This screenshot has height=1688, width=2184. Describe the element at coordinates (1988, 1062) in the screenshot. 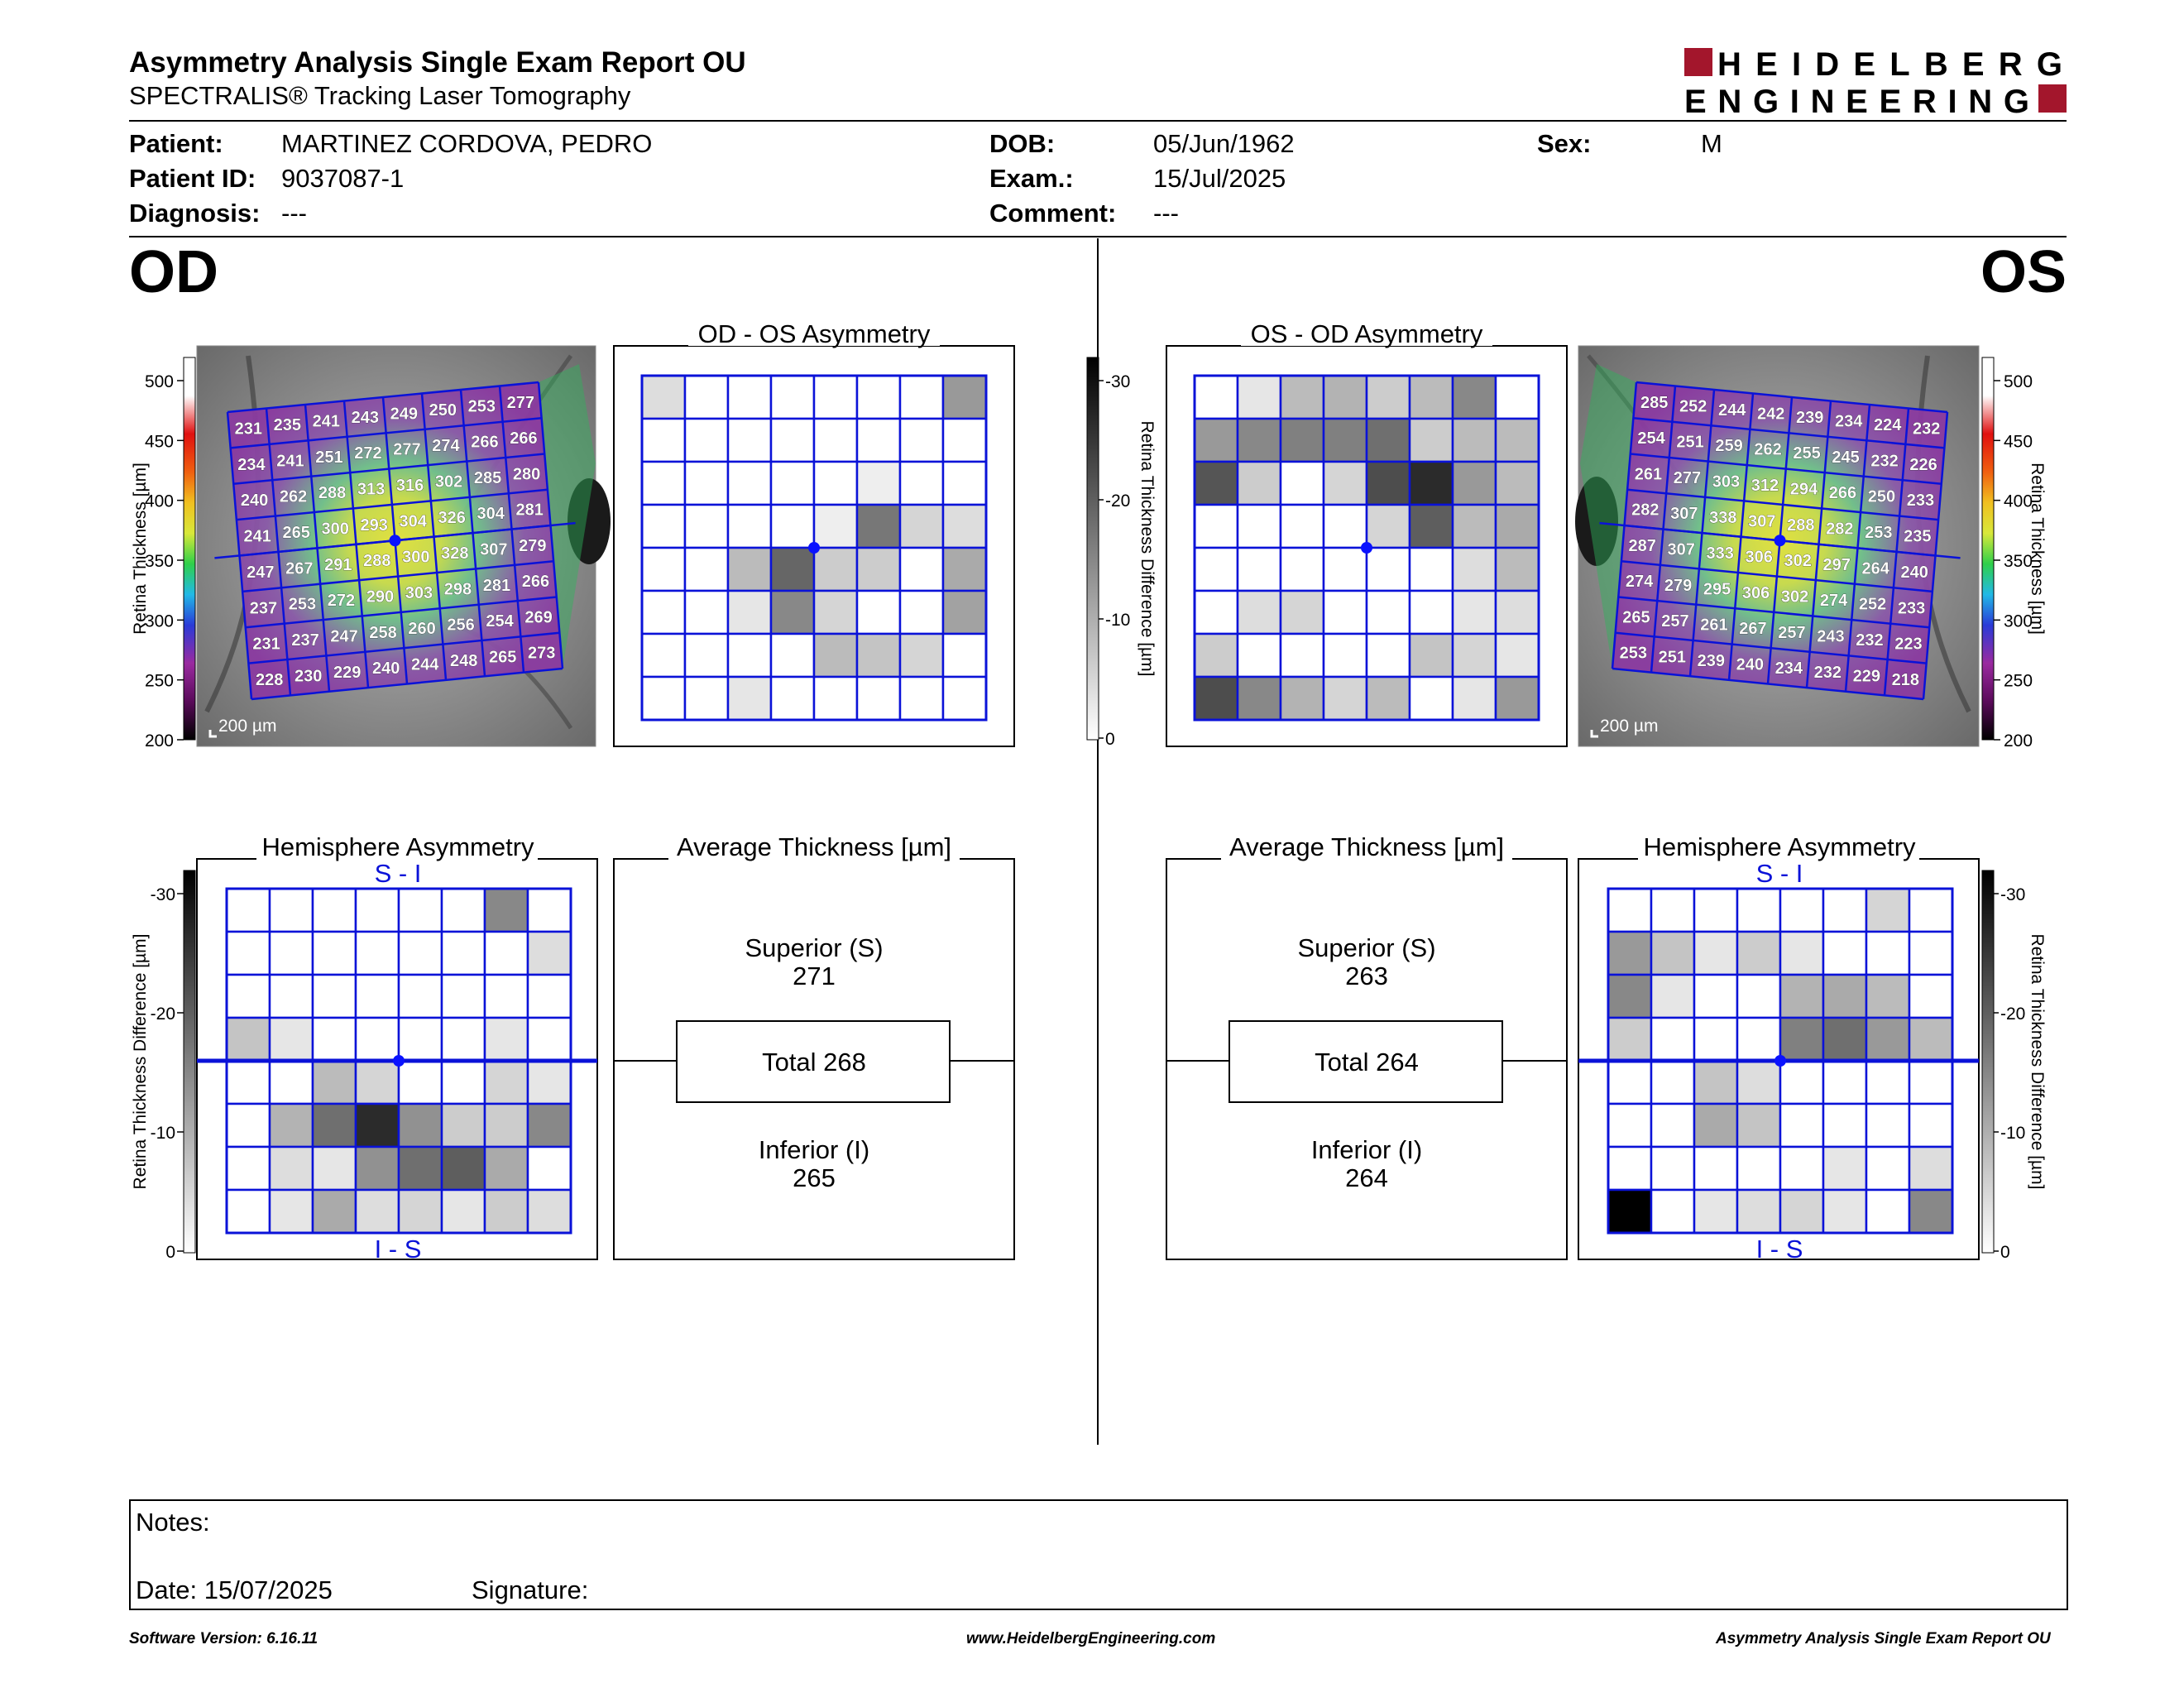

I see `os-hemi-diff-colorbar` at that location.